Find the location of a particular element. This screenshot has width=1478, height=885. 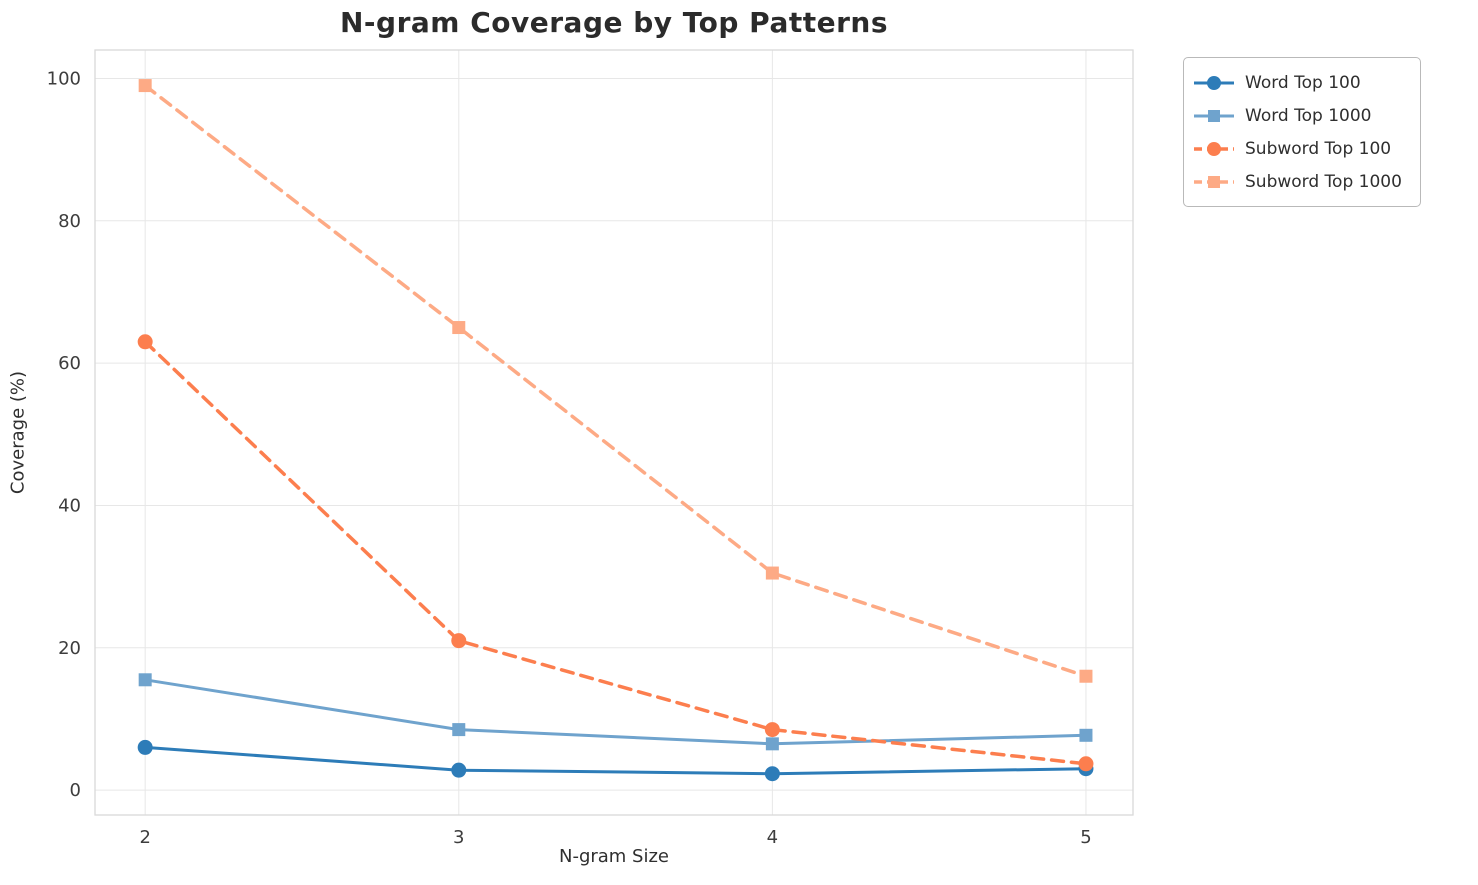

y-tick-label: 40 is located at coordinates (69, 505).